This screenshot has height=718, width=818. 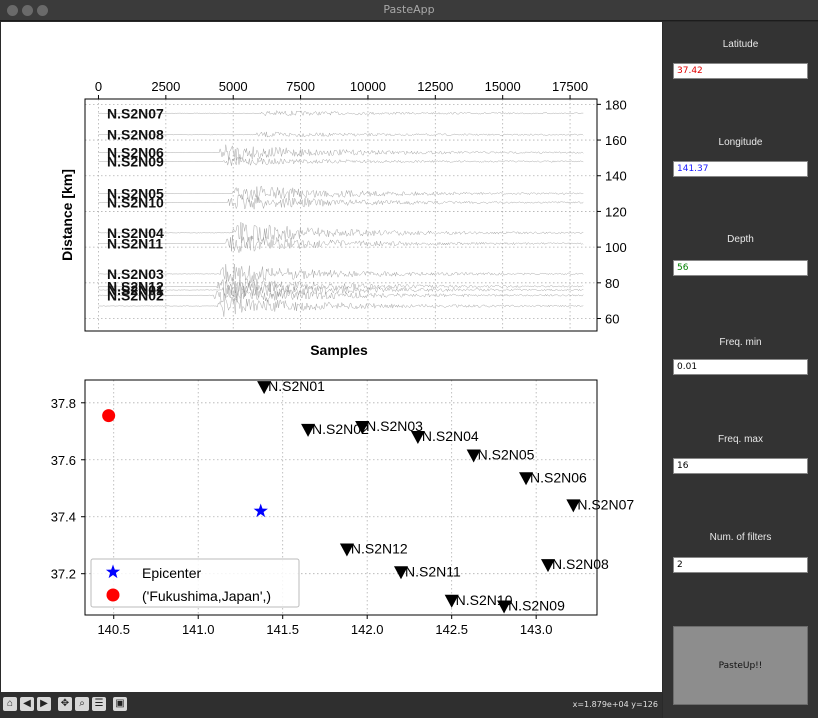 What do you see at coordinates (135, 274) in the screenshot?
I see `trace-label: N.S2N03` at bounding box center [135, 274].